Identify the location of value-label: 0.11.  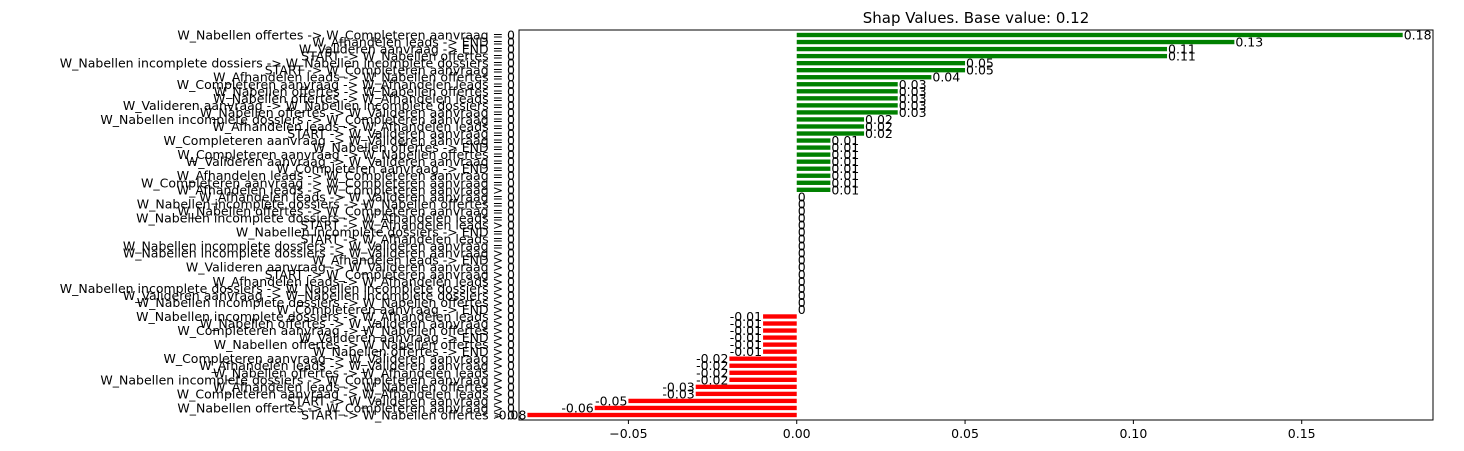
(1182, 49).